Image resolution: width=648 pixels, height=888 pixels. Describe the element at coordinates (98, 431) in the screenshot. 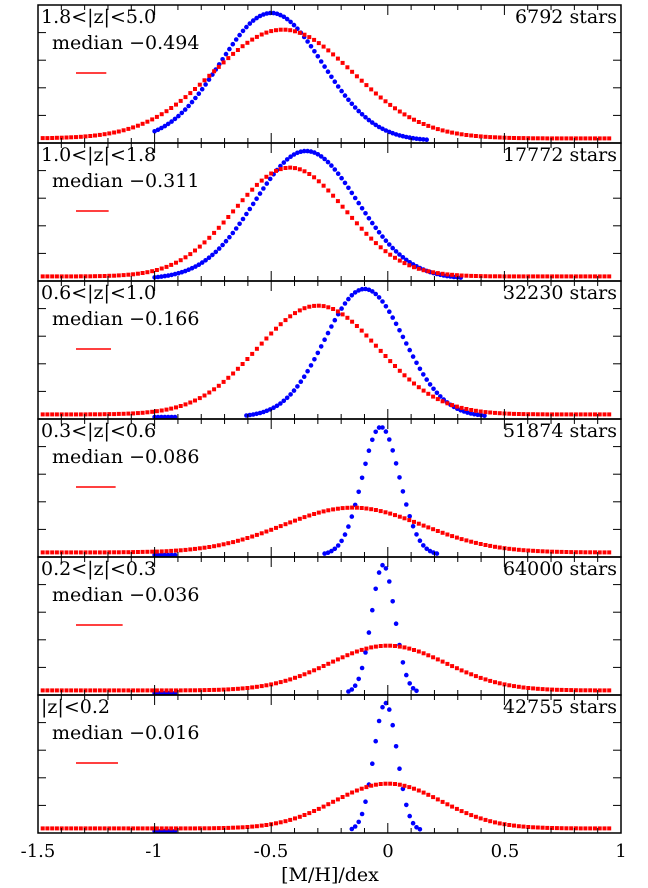

I see `range-label: 0.3<|z|<0.6` at that location.